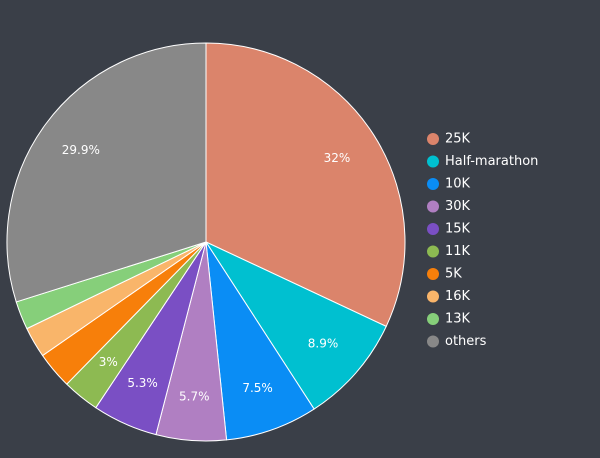 This screenshot has width=600, height=458. What do you see at coordinates (194, 396) in the screenshot?
I see `slice-label-30k: 5.7%` at bounding box center [194, 396].